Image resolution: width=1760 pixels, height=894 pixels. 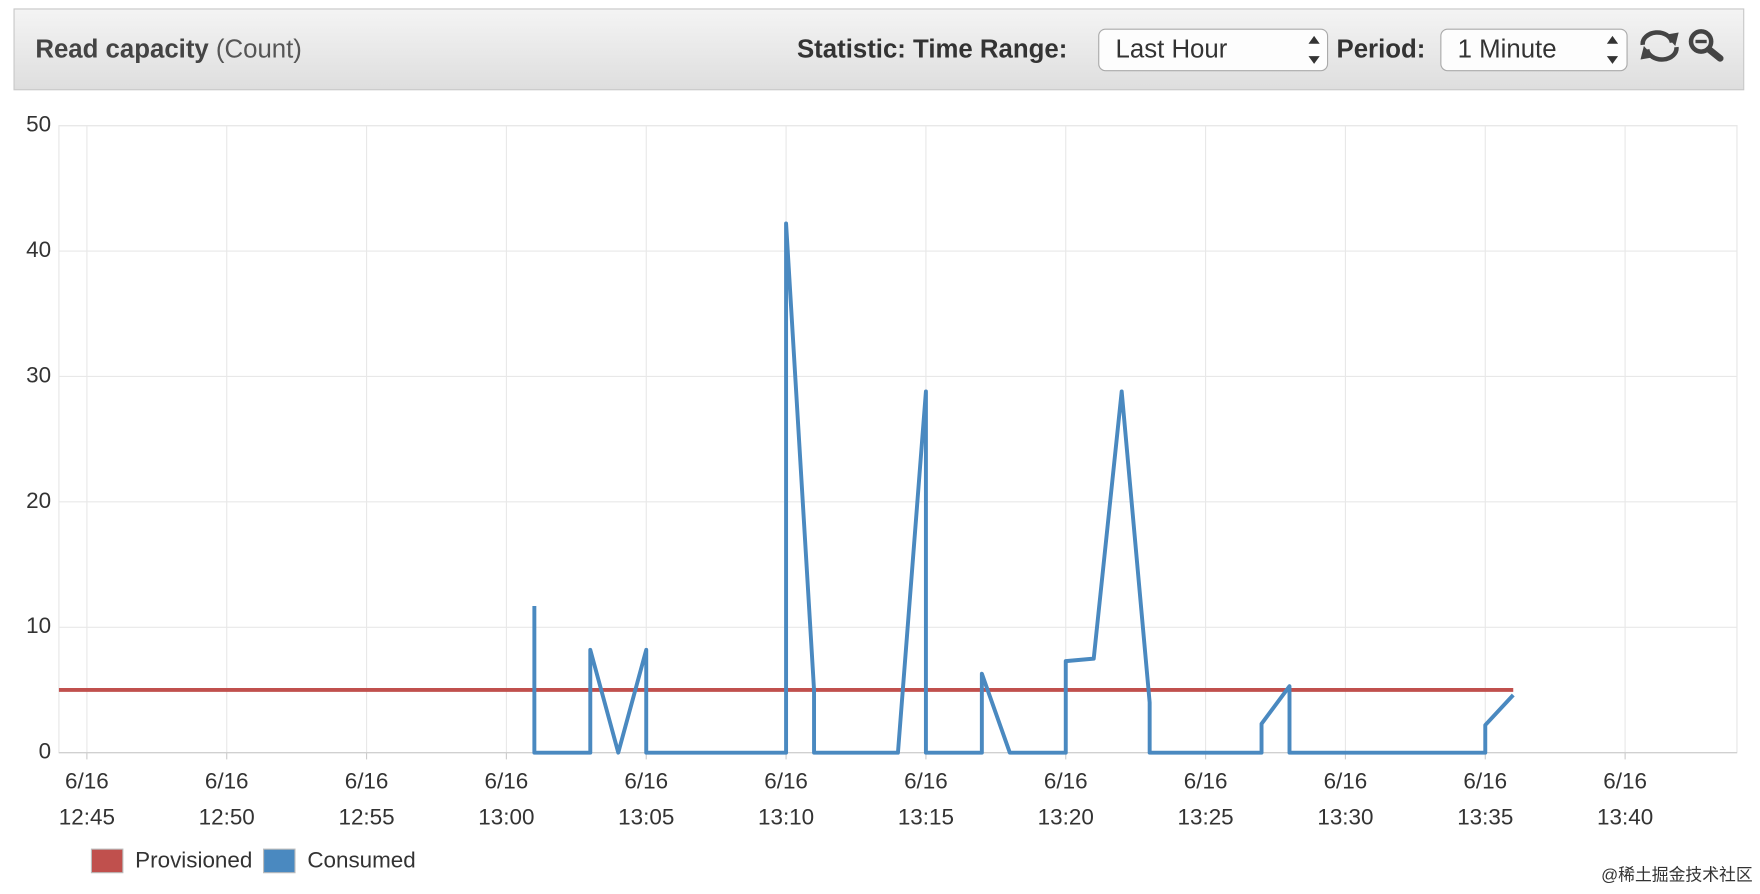 I want to click on y-tick-label: 30, so click(x=38, y=374).